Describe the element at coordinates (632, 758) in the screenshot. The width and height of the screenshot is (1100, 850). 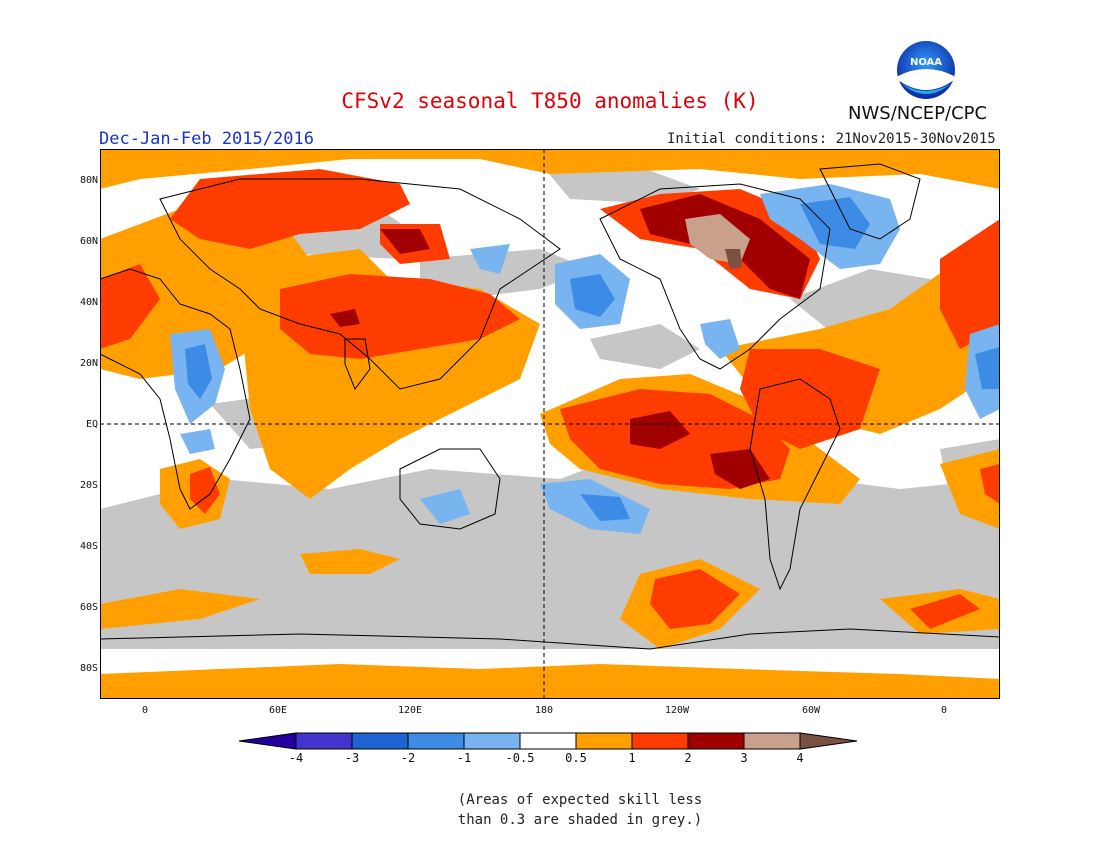
I see `legend-label: 1` at that location.